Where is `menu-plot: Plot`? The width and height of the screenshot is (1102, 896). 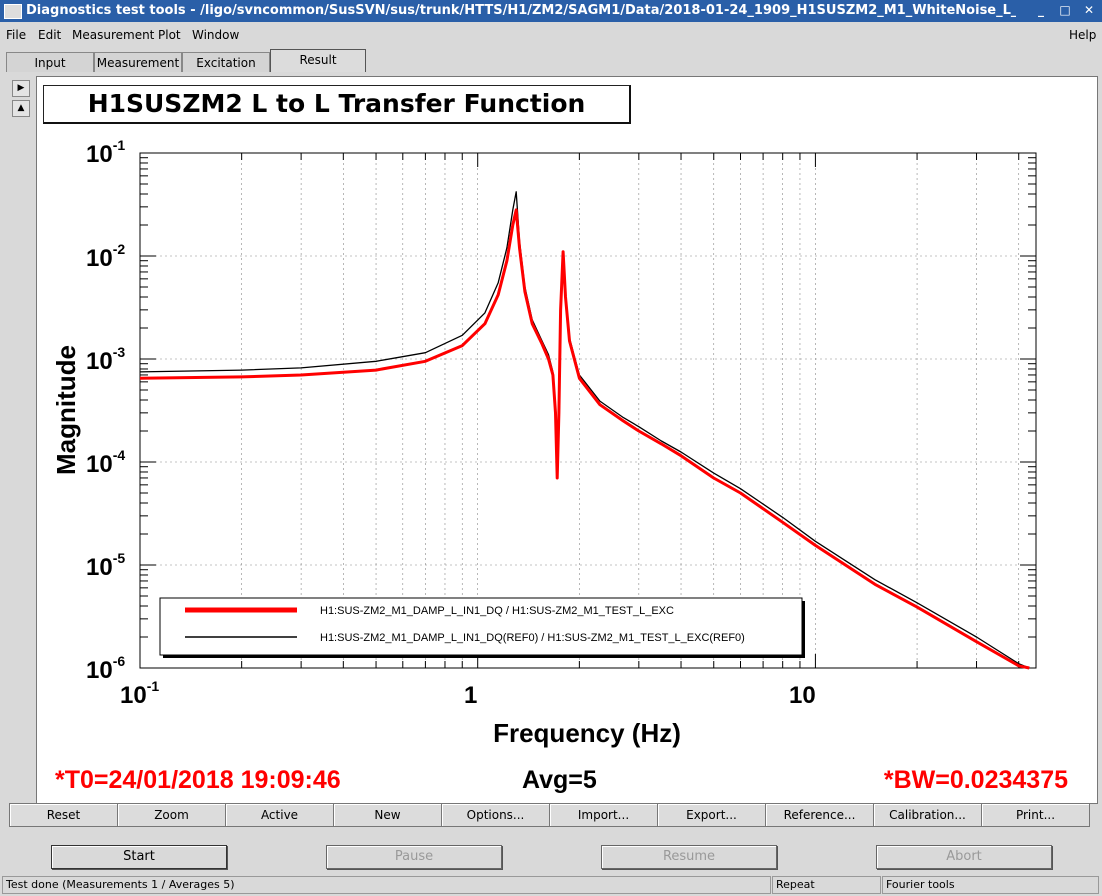 menu-plot: Plot is located at coordinates (169, 35).